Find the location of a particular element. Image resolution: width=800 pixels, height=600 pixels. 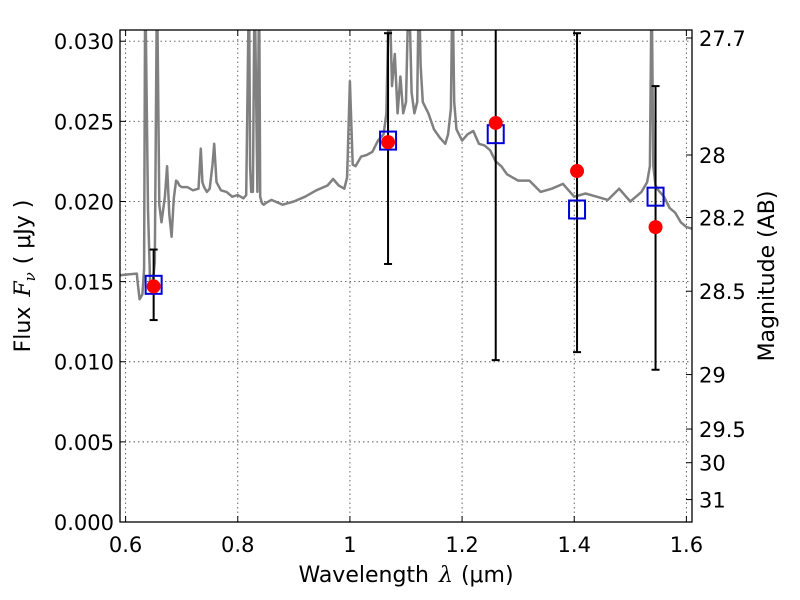

y-tick-label: 0.015 is located at coordinates (84, 283).